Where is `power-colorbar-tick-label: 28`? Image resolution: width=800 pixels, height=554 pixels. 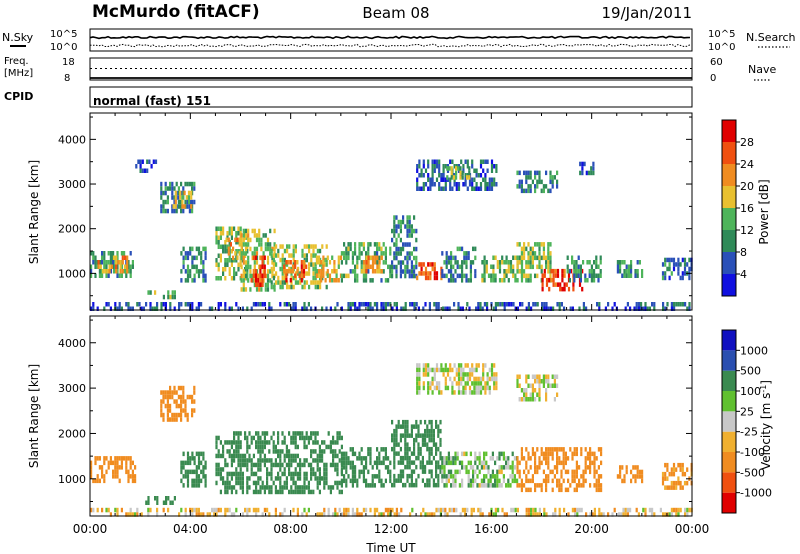 power-colorbar-tick-label: 28 is located at coordinates (747, 142).